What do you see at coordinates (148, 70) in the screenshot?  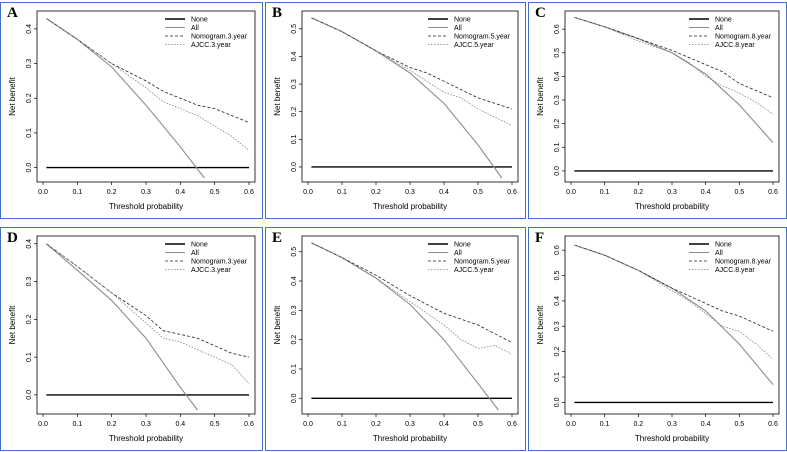 I see `series-line-nomogram-3-year` at bounding box center [148, 70].